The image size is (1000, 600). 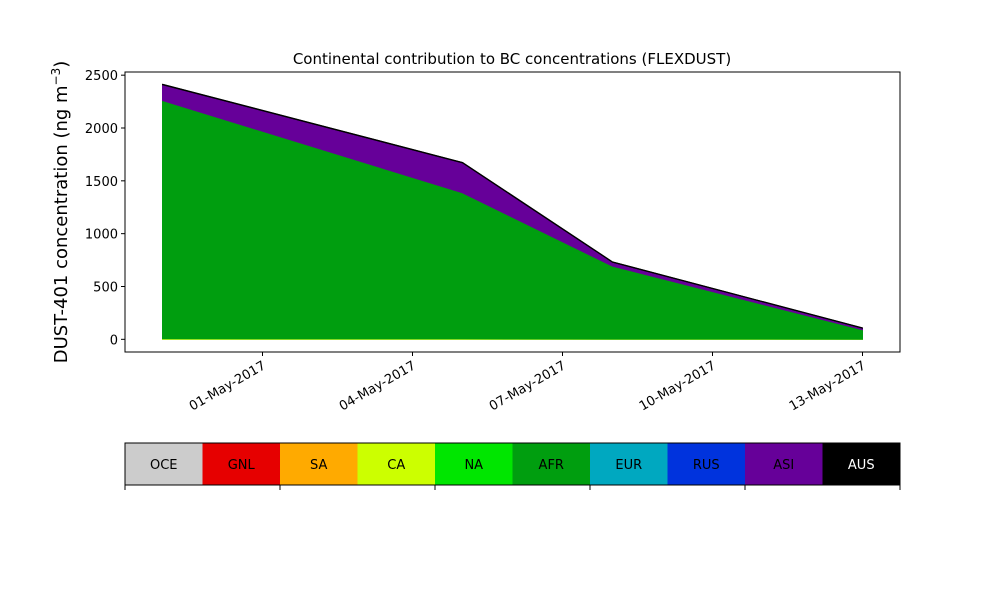 What do you see at coordinates (228, 386) in the screenshot?
I see `x-tick-label: 01-May-2017` at bounding box center [228, 386].